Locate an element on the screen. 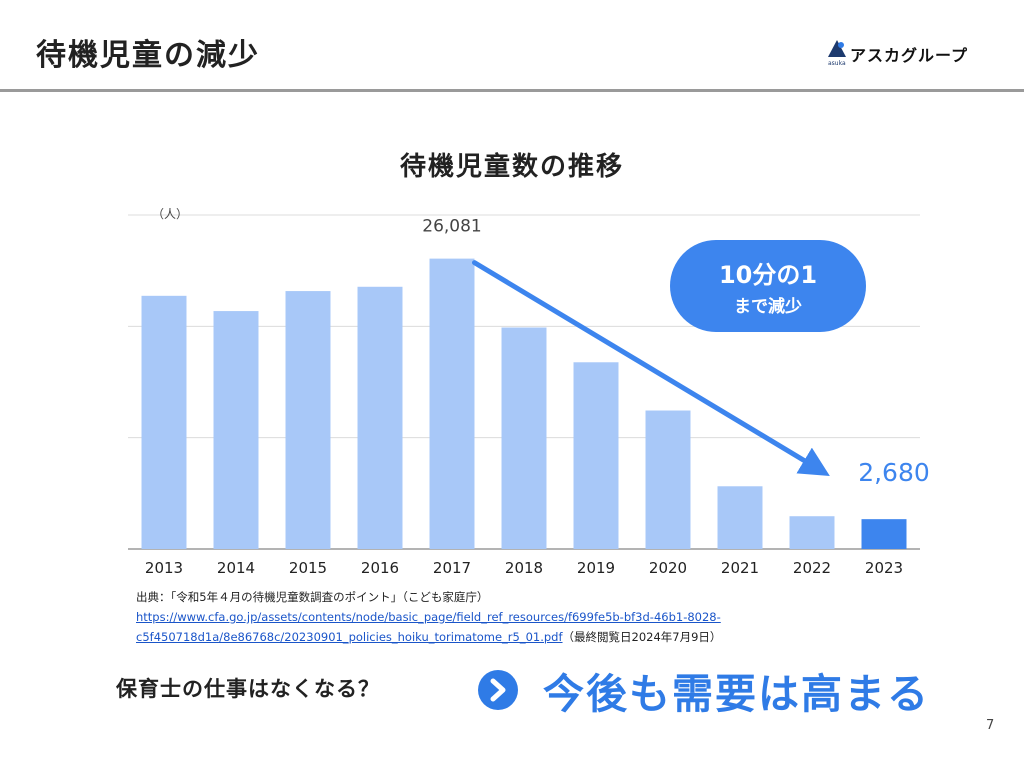 The height and width of the screenshot is (768, 1024). asuka-logo-icon is located at coordinates (837, 48).